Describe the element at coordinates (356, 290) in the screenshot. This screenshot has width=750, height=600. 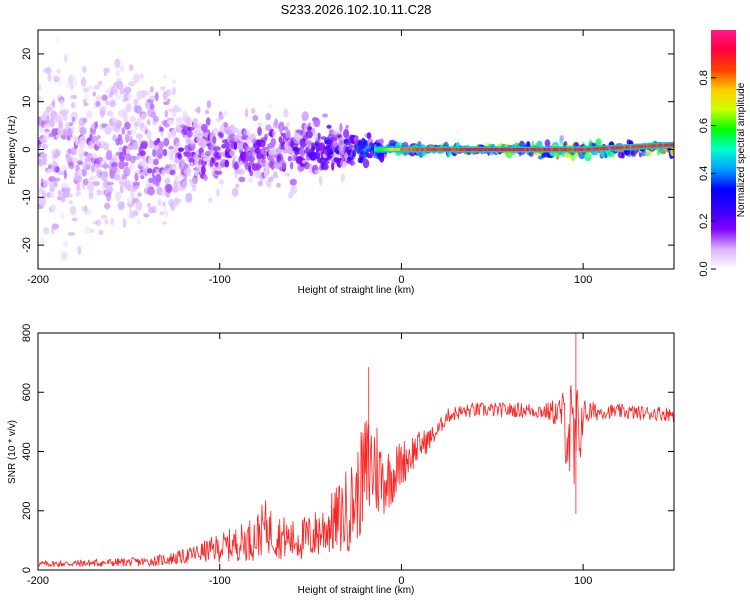
I see `spectrogram-xlabel: Height of straight line (km)` at that location.